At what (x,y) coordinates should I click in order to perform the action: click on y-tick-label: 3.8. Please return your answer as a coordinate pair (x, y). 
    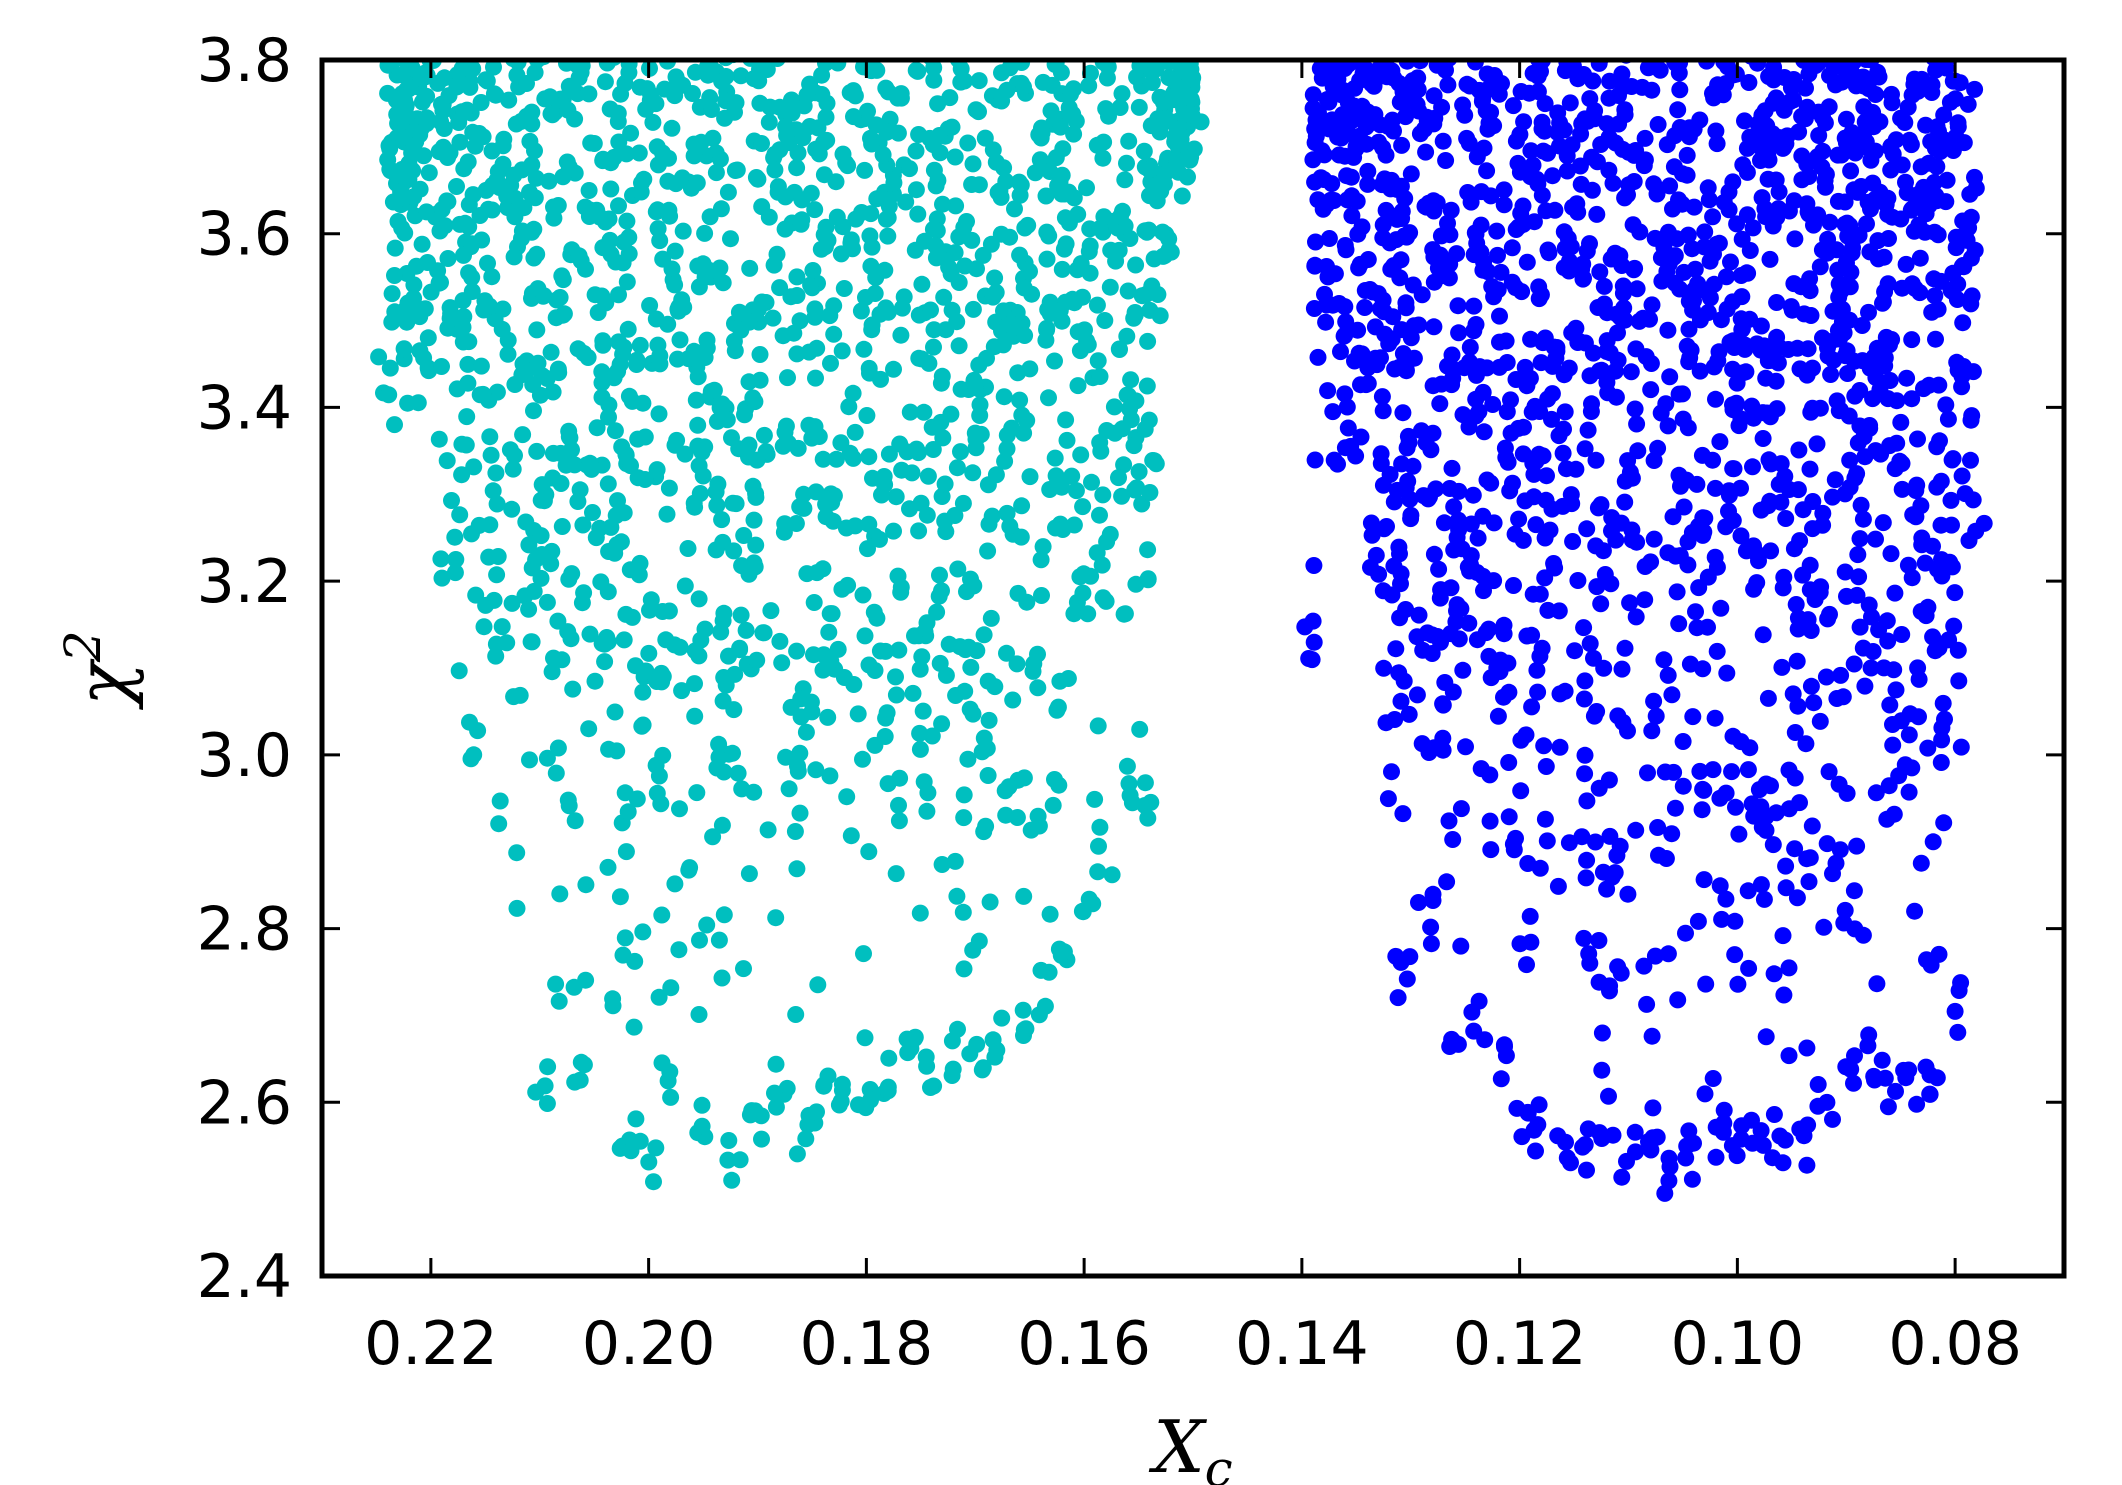
    Looking at the image, I should click on (244, 61).